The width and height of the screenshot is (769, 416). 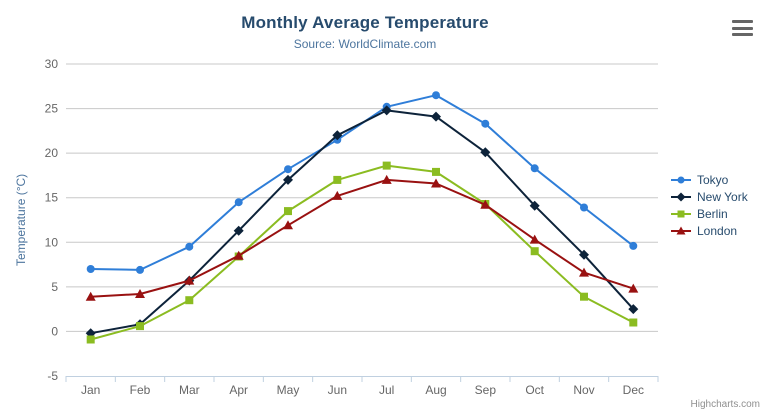 What do you see at coordinates (365, 44) in the screenshot?
I see `chart-subtitle: Source: WorldClimate.com` at bounding box center [365, 44].